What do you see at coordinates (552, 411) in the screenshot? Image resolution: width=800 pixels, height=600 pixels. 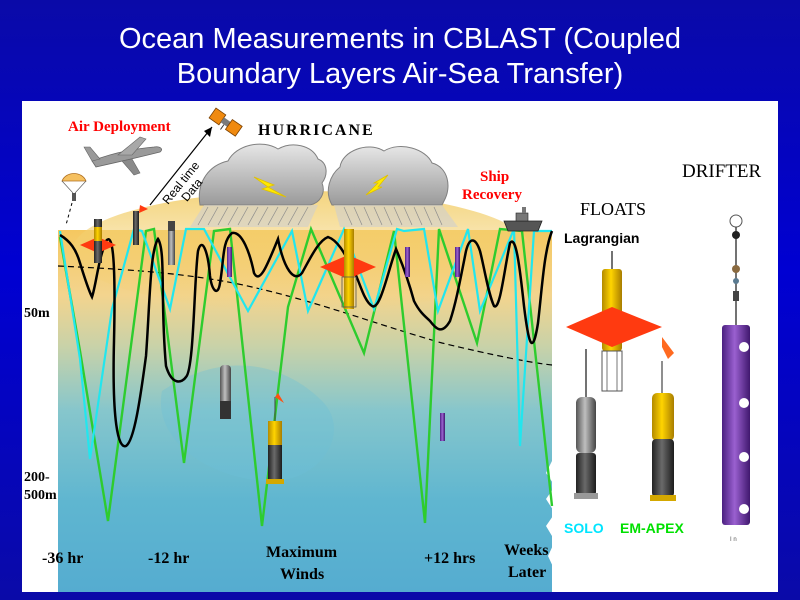 I see `ocean-edge` at bounding box center [552, 411].